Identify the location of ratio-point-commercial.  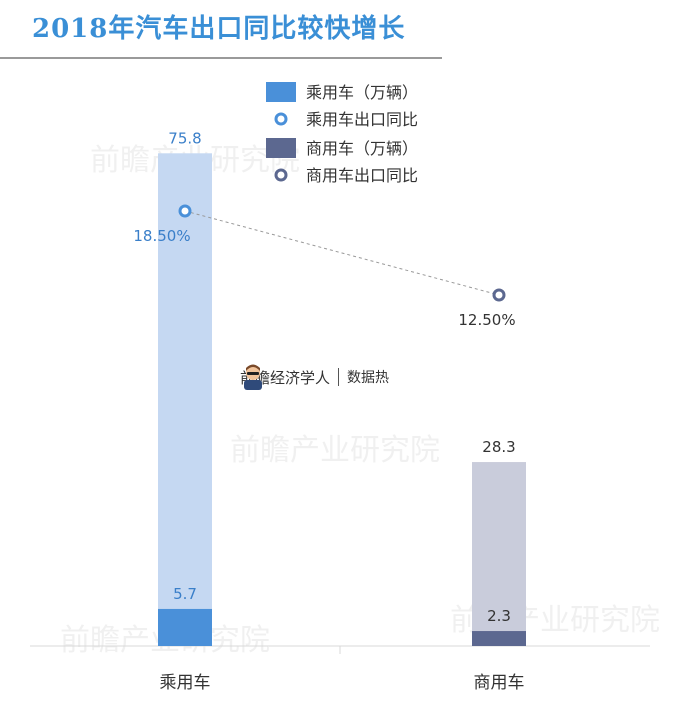
(499, 295).